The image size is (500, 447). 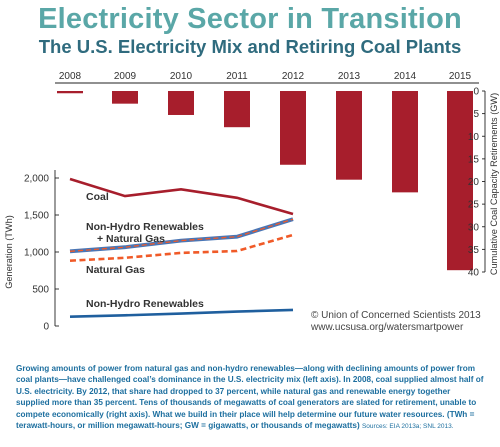 What do you see at coordinates (9, 252) in the screenshot?
I see `left-axis-label: Generation (TWh)` at bounding box center [9, 252].